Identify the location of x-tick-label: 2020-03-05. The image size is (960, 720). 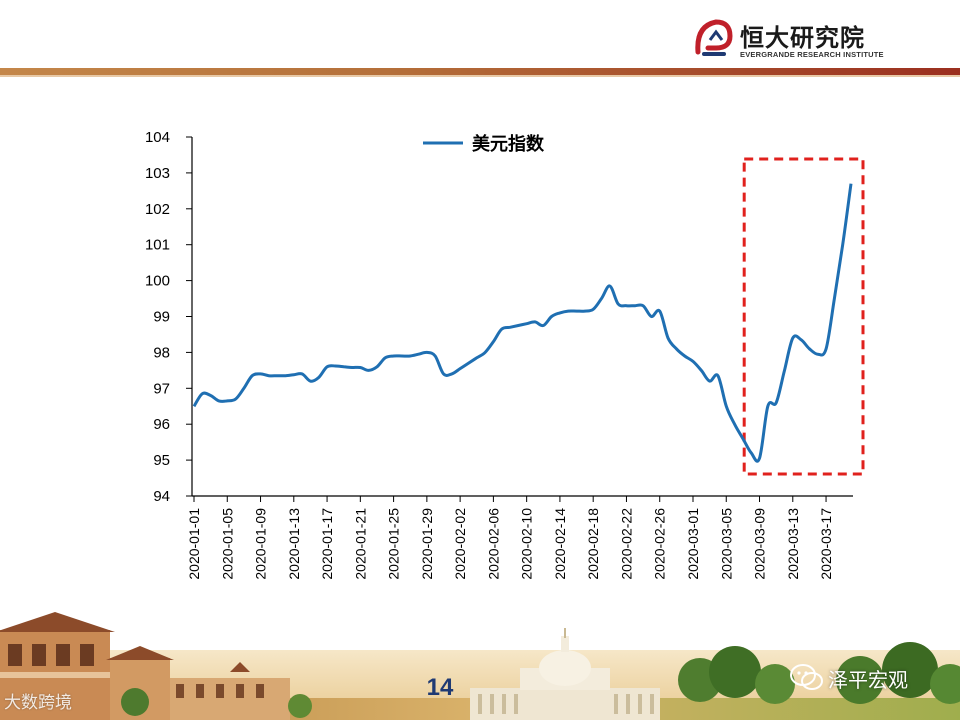
(726, 544).